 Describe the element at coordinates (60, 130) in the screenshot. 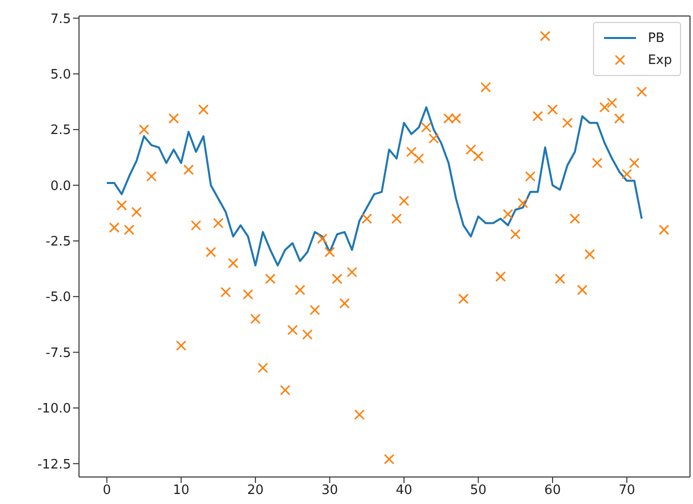

I see `y-tick-label: 2.5` at that location.